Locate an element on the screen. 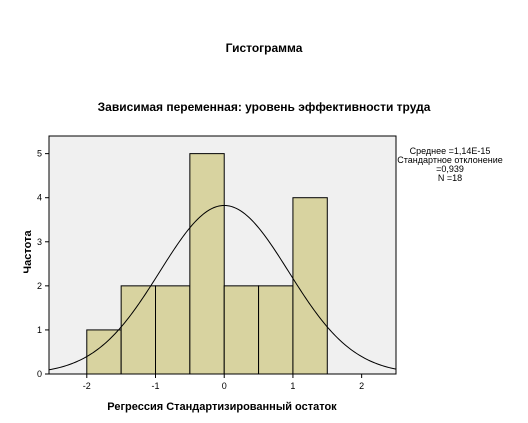  x-tick-label: 1 is located at coordinates (292, 386).